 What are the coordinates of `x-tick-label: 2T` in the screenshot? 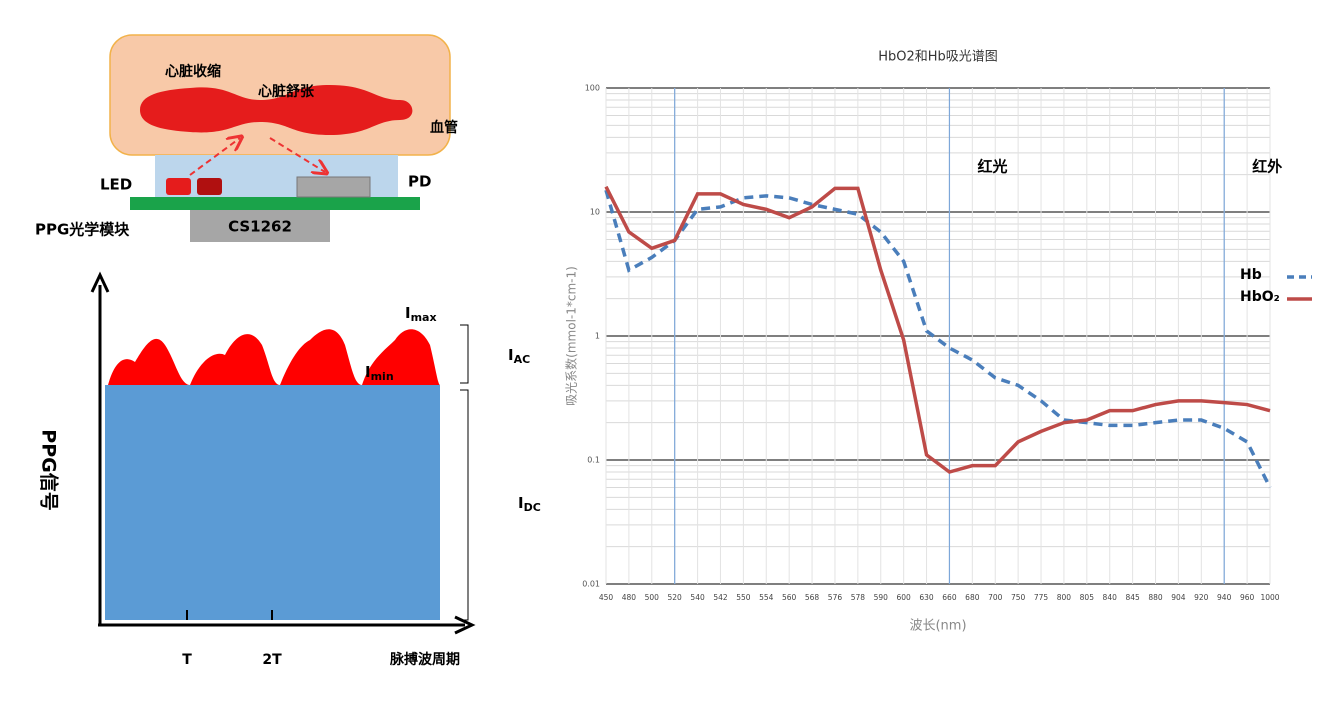 It's located at (272, 660).